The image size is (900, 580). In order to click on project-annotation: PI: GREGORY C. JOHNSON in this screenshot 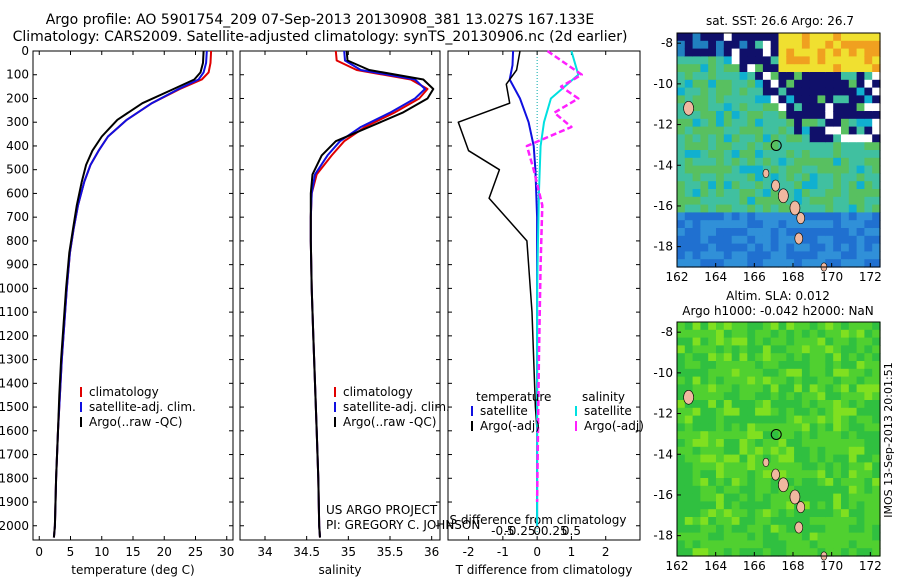, I will do `click(403, 525)`.